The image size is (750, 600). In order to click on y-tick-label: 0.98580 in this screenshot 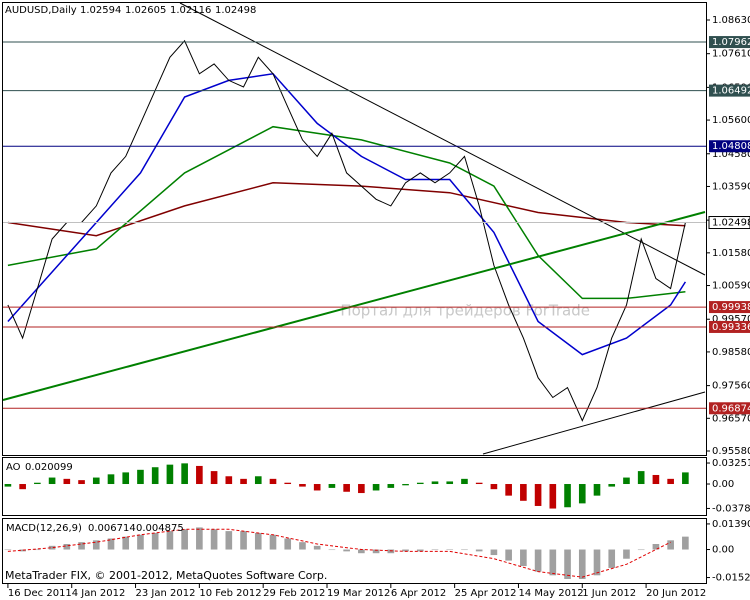, I will do `click(731, 352)`.